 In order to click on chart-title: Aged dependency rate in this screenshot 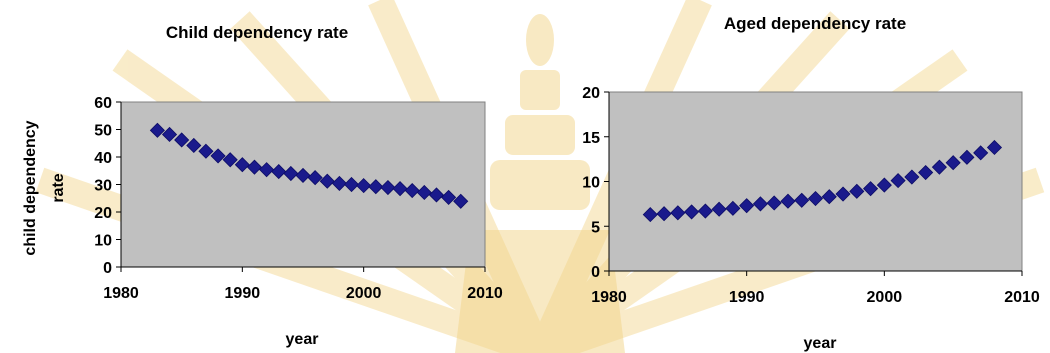, I will do `click(815, 23)`.